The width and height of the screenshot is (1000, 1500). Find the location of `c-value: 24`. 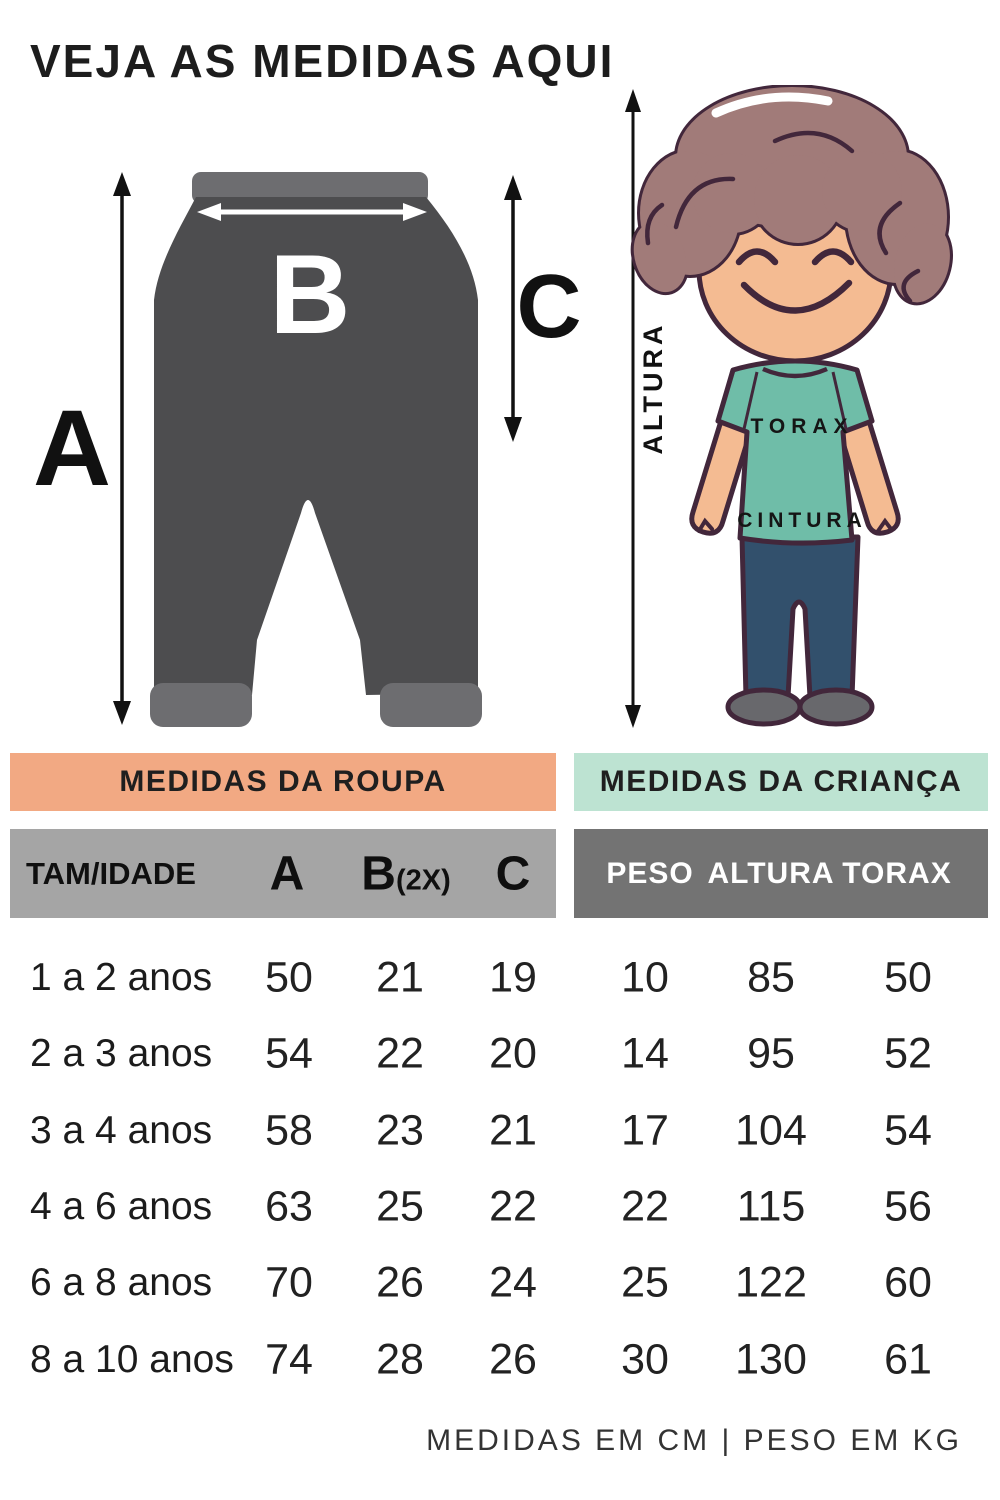

c-value: 24 is located at coordinates (513, 1282).